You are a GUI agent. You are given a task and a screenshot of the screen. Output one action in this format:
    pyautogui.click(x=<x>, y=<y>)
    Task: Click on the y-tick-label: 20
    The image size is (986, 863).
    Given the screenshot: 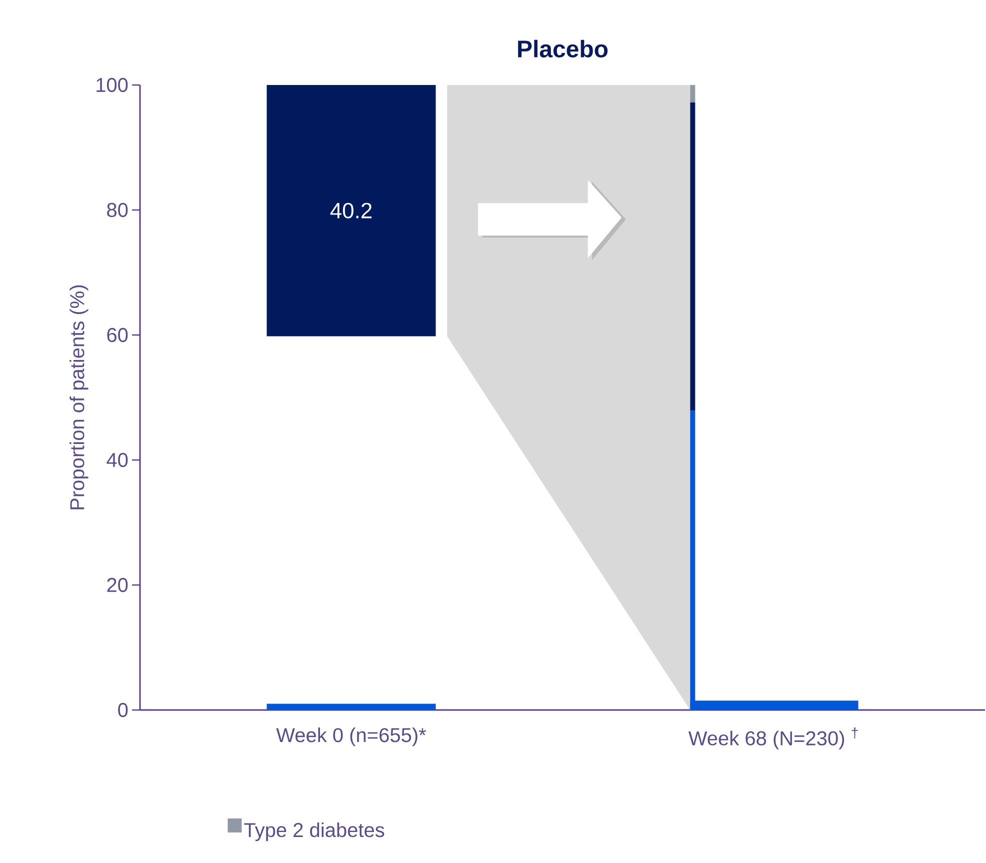 What is the action you would take?
    pyautogui.click(x=117, y=585)
    